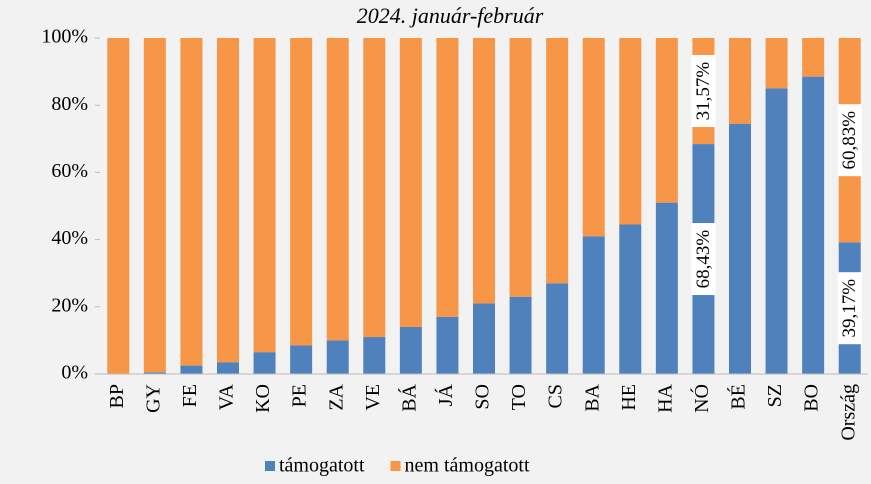  I want to click on value-label: 60,83%, so click(849, 140).